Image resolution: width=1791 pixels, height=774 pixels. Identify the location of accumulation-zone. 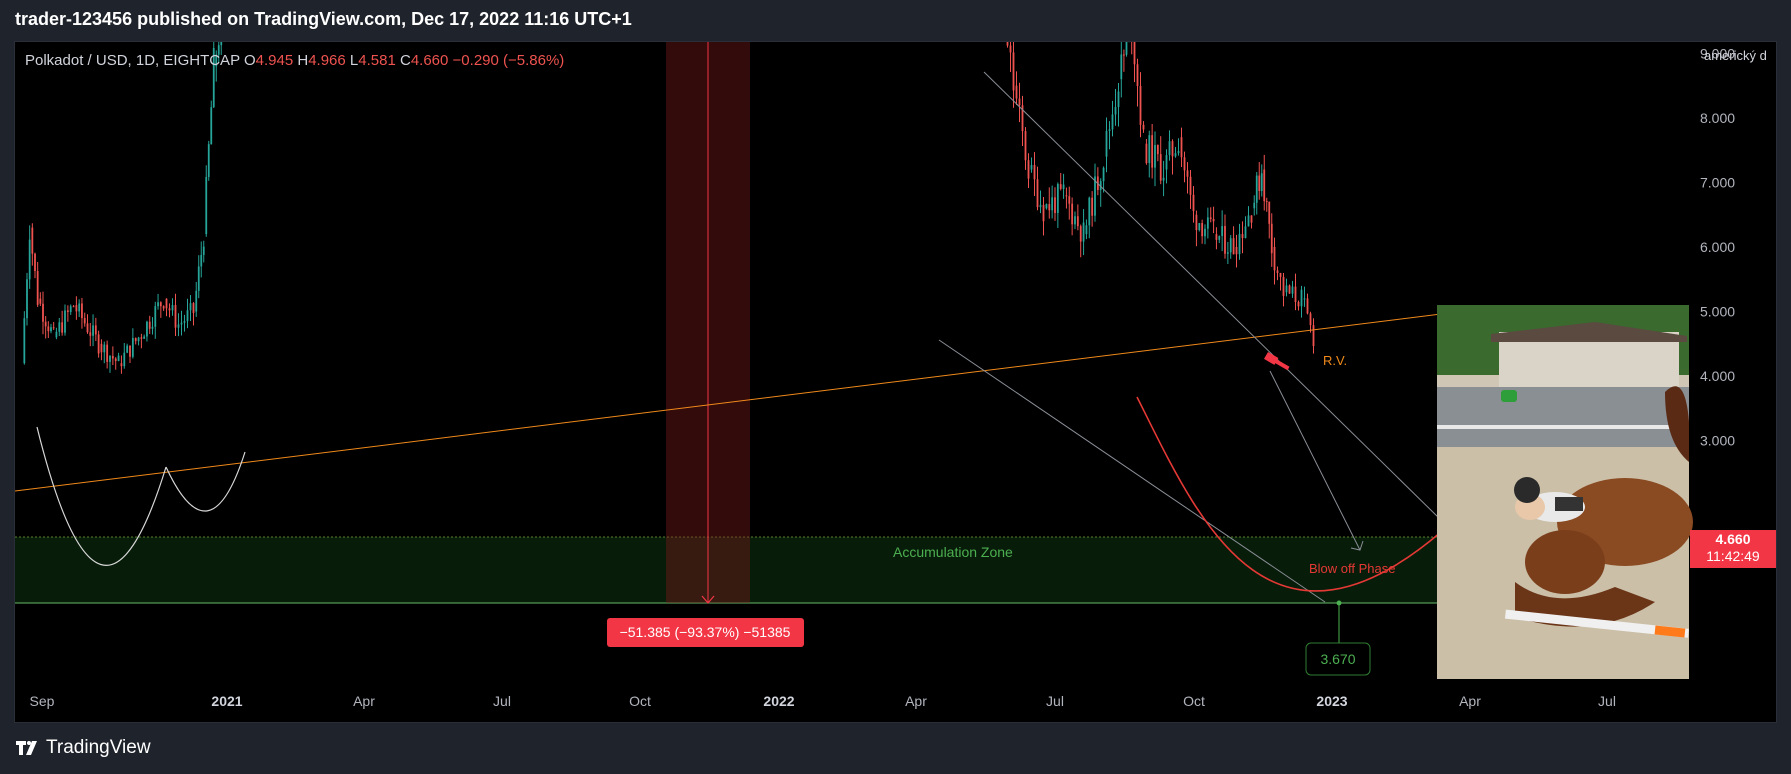
(728, 570).